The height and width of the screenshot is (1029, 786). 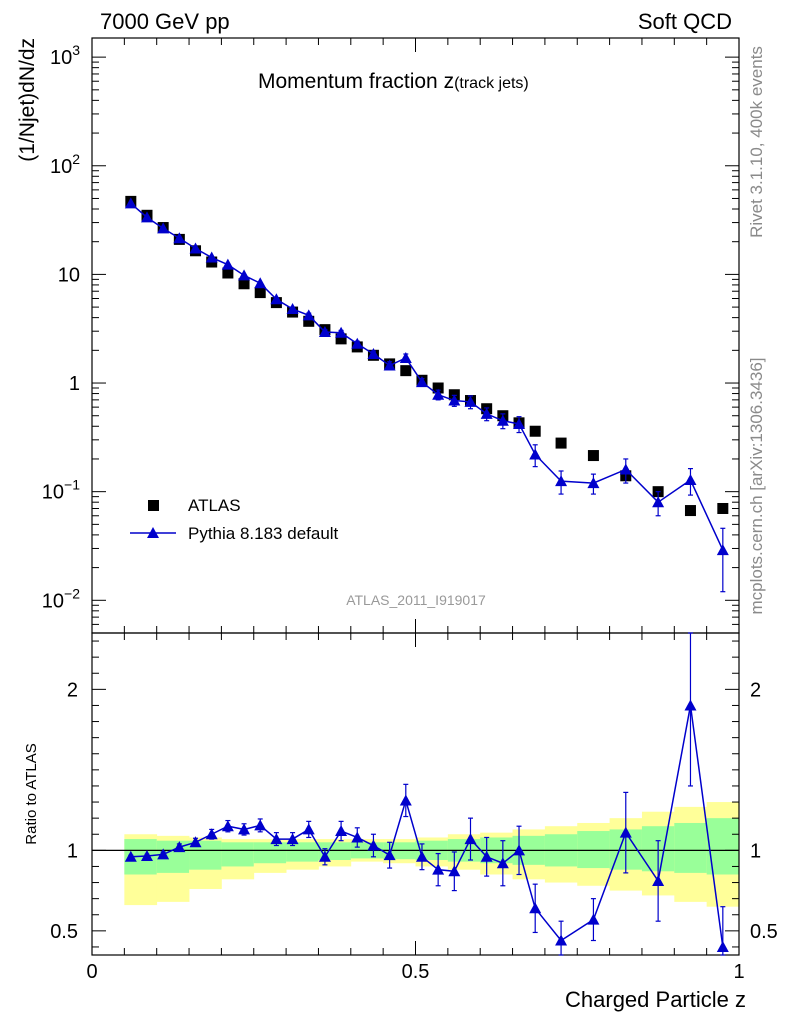 What do you see at coordinates (234, 519) in the screenshot?
I see `legend: ATLAS Pythia 8.183 default` at bounding box center [234, 519].